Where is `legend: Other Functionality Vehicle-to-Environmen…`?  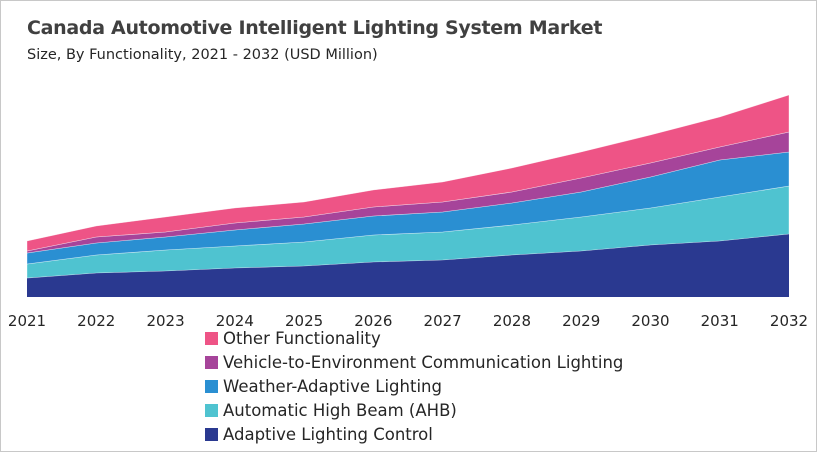 legend: Other Functionality Vehicle-to-Environmen… is located at coordinates (414, 386).